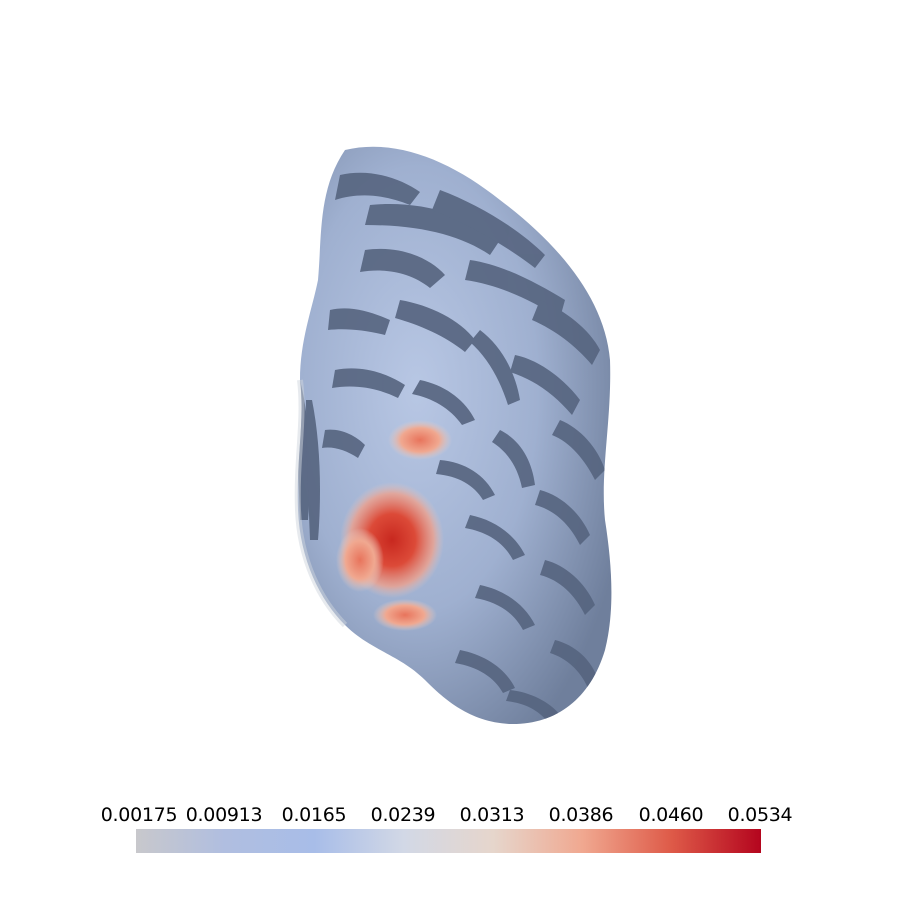  I want to click on colorbar-tick-label: 0.0239, so click(403, 815).